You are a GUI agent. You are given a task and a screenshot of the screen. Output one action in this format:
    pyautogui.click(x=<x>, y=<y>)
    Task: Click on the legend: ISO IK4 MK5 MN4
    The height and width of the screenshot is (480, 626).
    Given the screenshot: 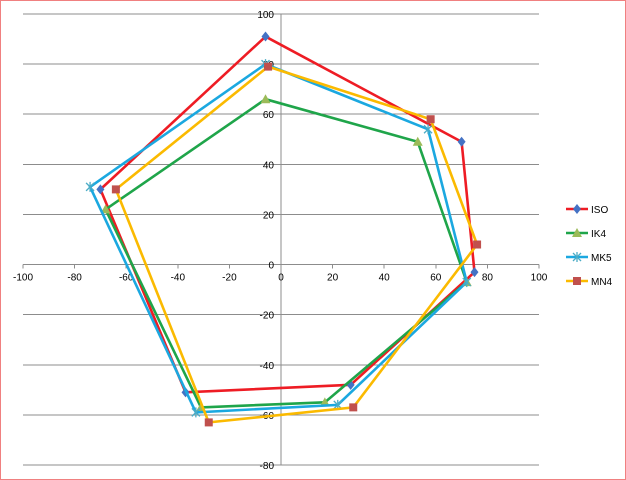 What is the action you would take?
    pyautogui.click(x=589, y=246)
    